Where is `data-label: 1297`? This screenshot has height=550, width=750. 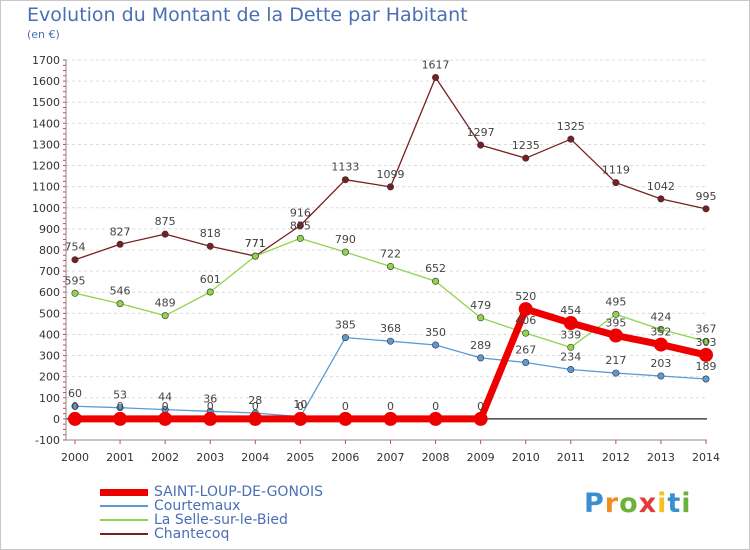 data-label: 1297 is located at coordinates (481, 132).